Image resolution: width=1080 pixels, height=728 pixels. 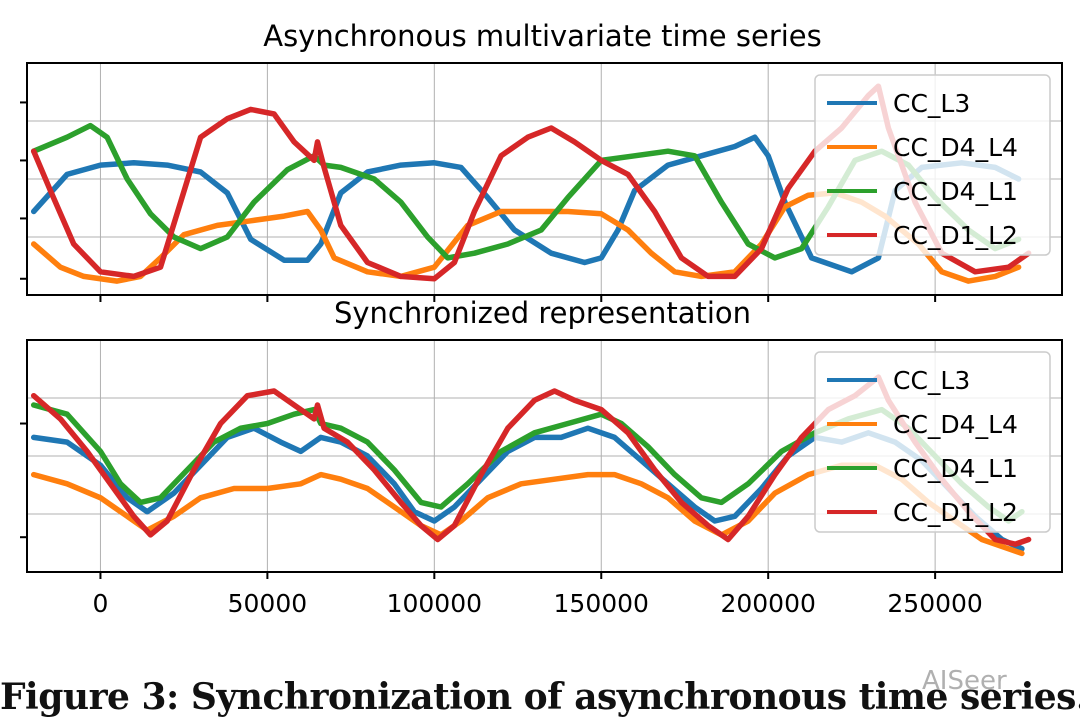 I want to click on chart-title: Asynchronous multivariate time series, so click(x=542, y=36).